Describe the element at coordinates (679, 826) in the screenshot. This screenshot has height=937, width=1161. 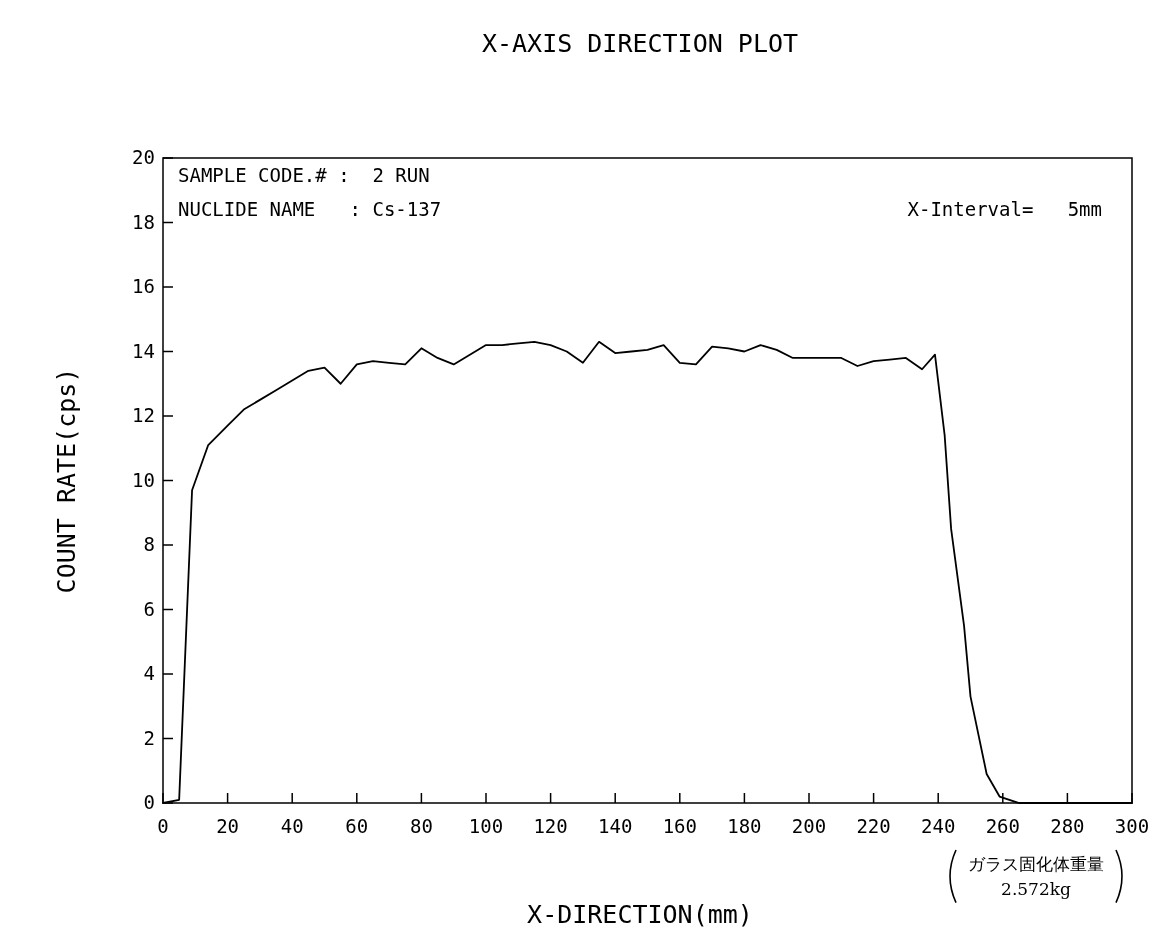
I see `x-tick-label: 160` at that location.